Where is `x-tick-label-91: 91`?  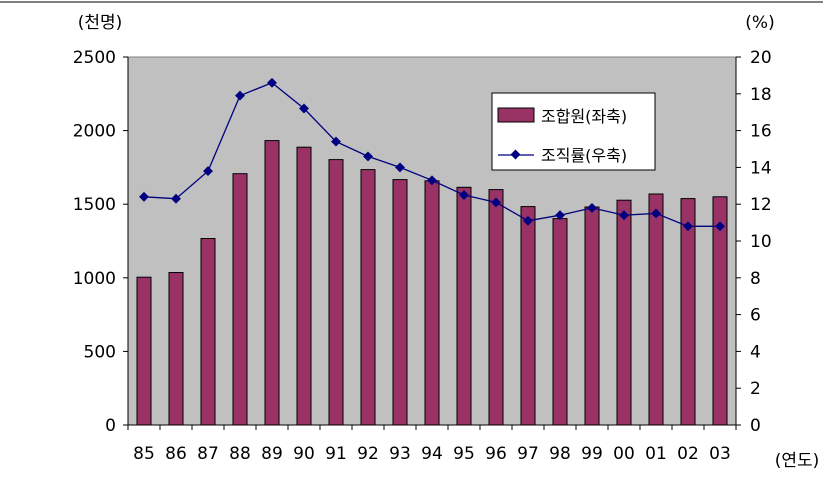
x-tick-label-91: 91 is located at coordinates (336, 454).